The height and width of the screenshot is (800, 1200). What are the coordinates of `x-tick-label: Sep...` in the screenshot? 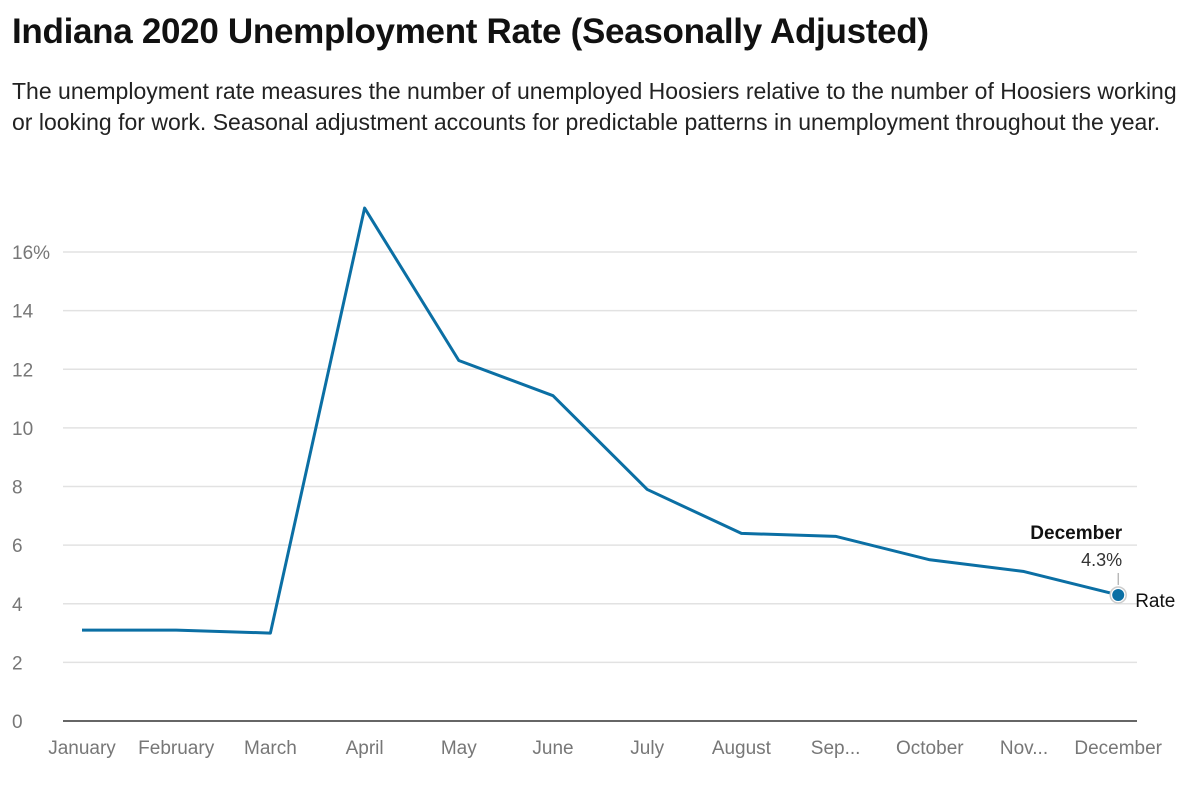 It's located at (836, 748).